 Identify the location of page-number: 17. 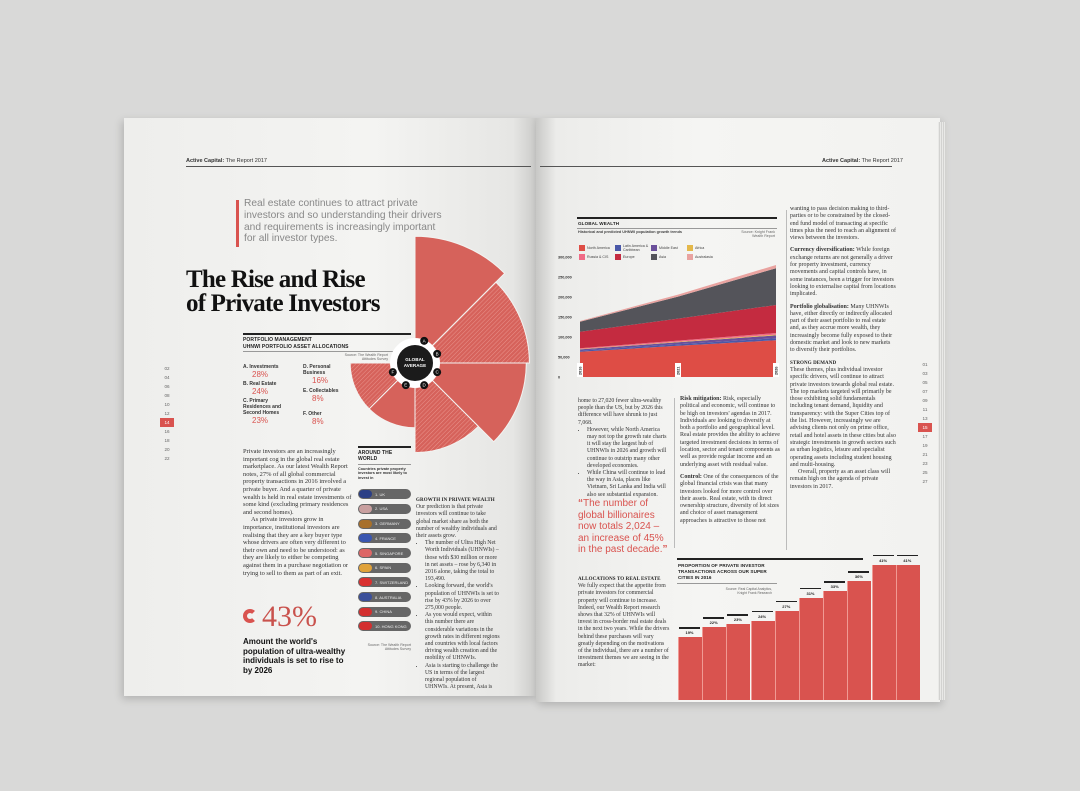
(925, 436).